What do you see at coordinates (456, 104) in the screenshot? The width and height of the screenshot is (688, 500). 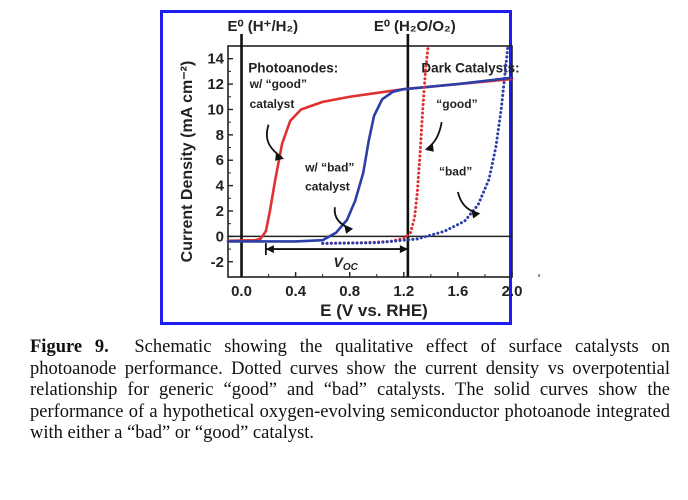 I see `good-catalyst-label: “good”` at bounding box center [456, 104].